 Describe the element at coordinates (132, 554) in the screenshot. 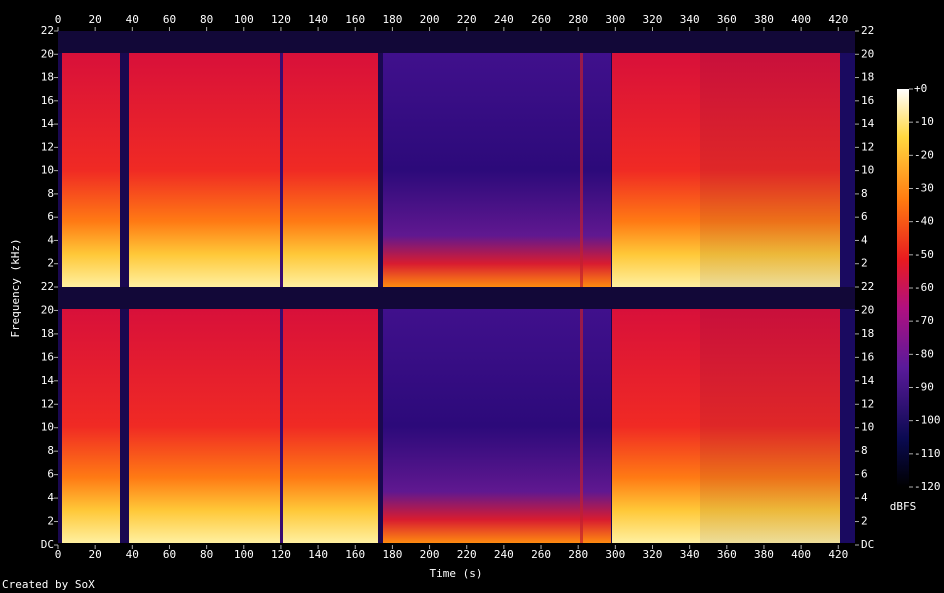

I see `x-tick-label: 40` at that location.